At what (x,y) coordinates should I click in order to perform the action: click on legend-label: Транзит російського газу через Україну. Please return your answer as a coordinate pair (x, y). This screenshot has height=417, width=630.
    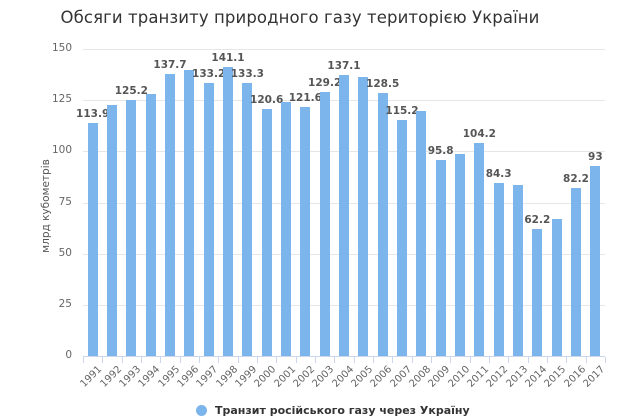
    Looking at the image, I should click on (342, 410).